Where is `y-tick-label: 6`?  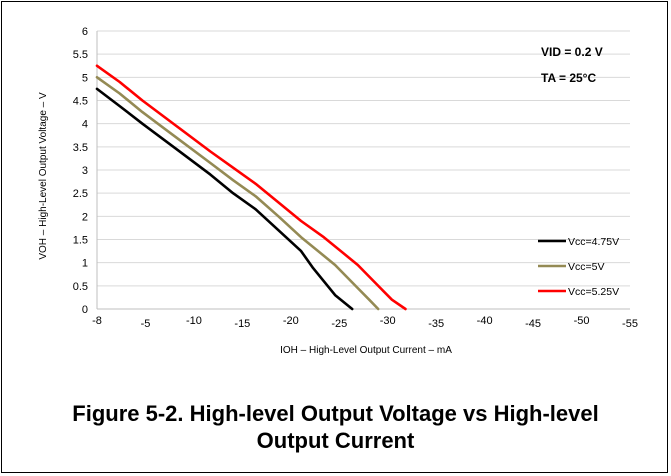 y-tick-label: 6 is located at coordinates (85, 32).